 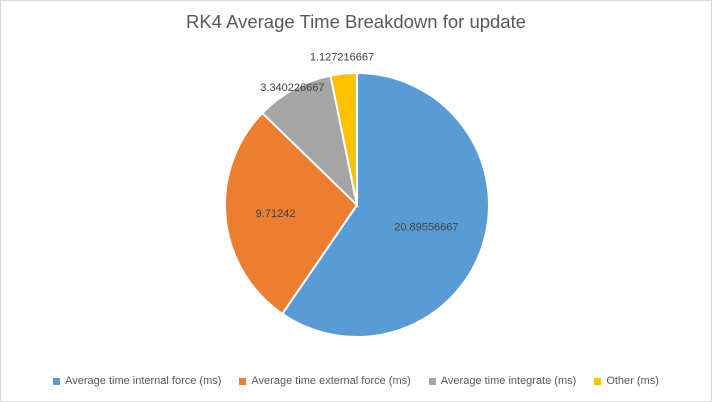 I want to click on pie-slice-external-force, so click(x=291, y=213).